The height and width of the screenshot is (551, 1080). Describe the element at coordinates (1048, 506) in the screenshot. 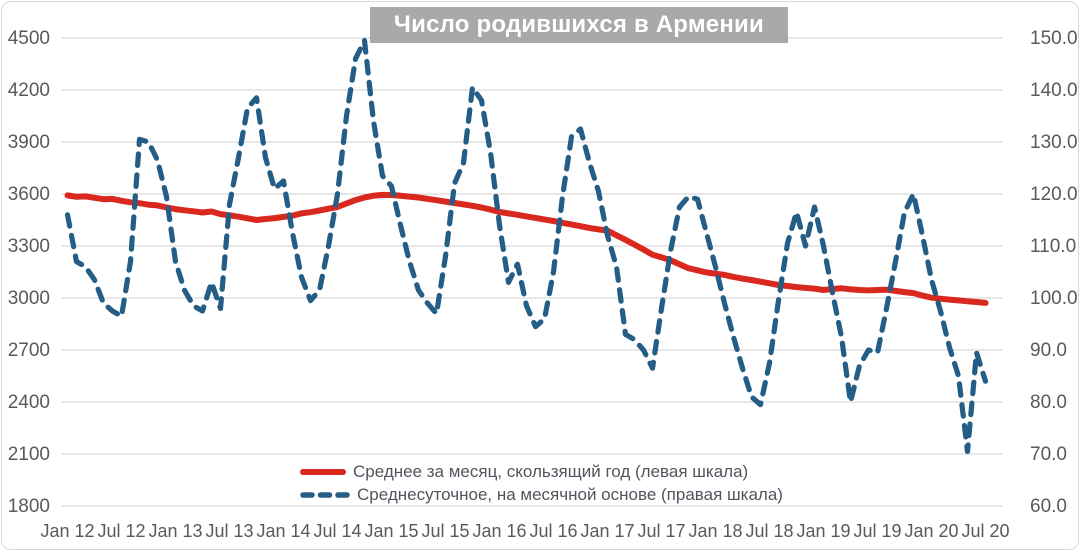

I see `y-axis-tick-label-right: 60.0` at that location.